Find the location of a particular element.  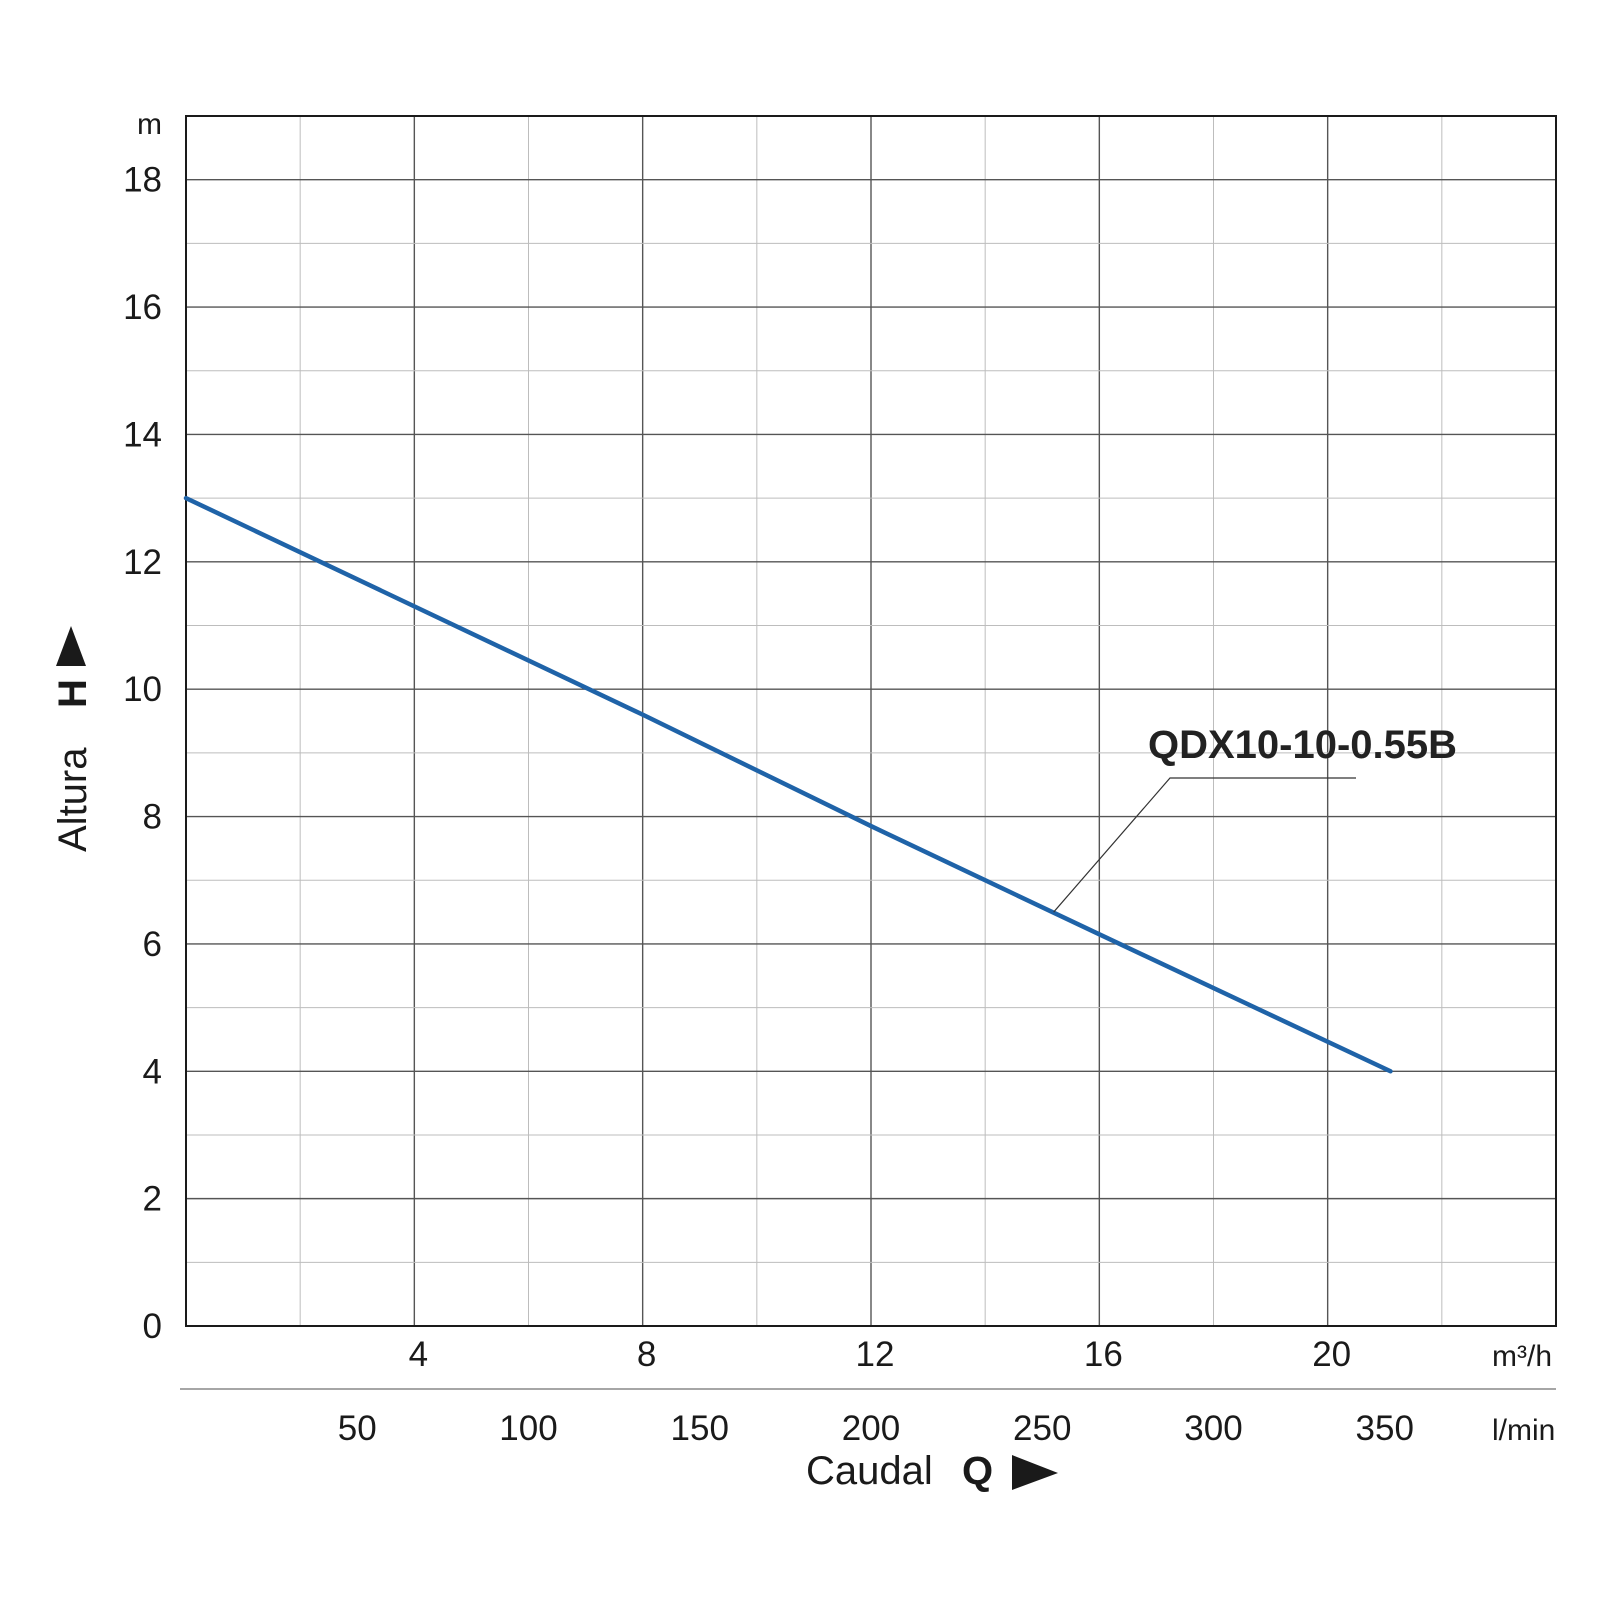

y-tick-label: 2 is located at coordinates (152, 1199).